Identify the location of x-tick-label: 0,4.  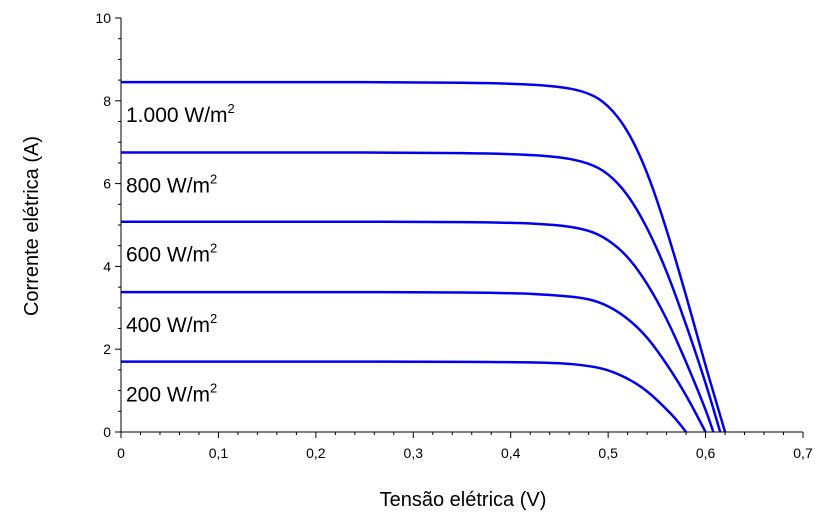
(511, 453).